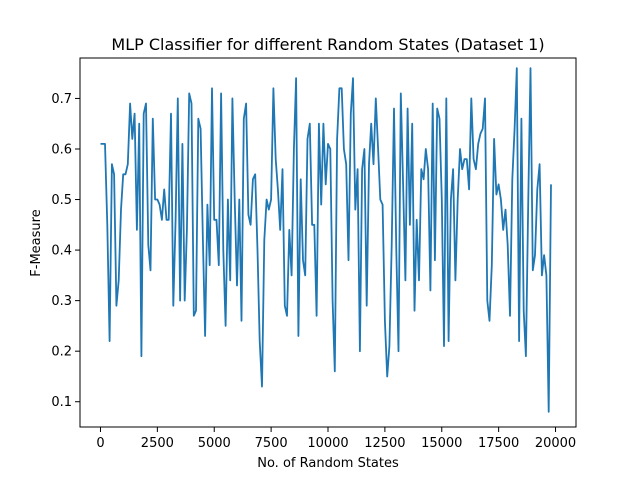 Image resolution: width=640 pixels, height=480 pixels. I want to click on x-tick-label: 10000, so click(327, 443).